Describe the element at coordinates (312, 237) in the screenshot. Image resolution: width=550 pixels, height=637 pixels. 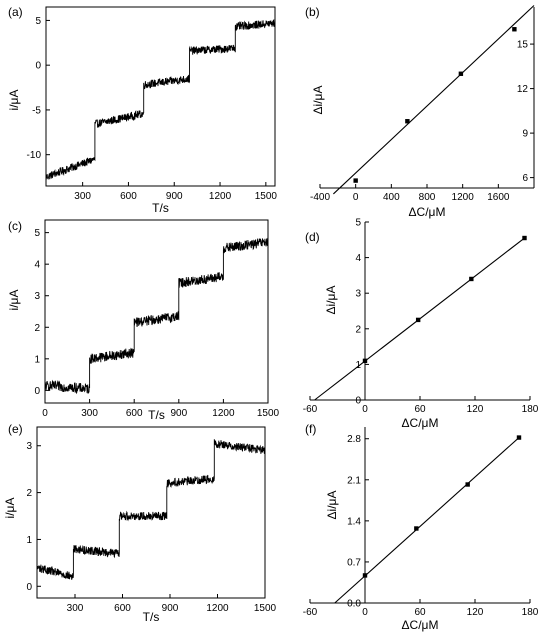
I see `panel-label-d: (d)` at that location.